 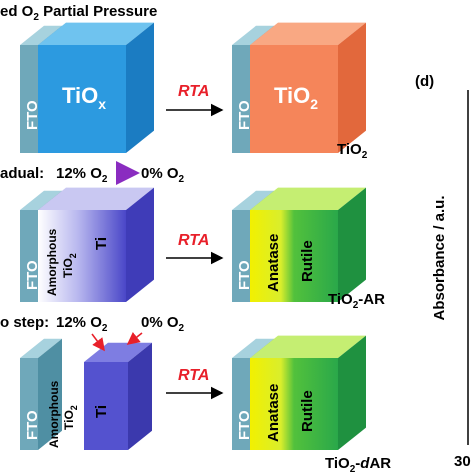 I want to click on tio2-block-side, so click(x=352, y=87).